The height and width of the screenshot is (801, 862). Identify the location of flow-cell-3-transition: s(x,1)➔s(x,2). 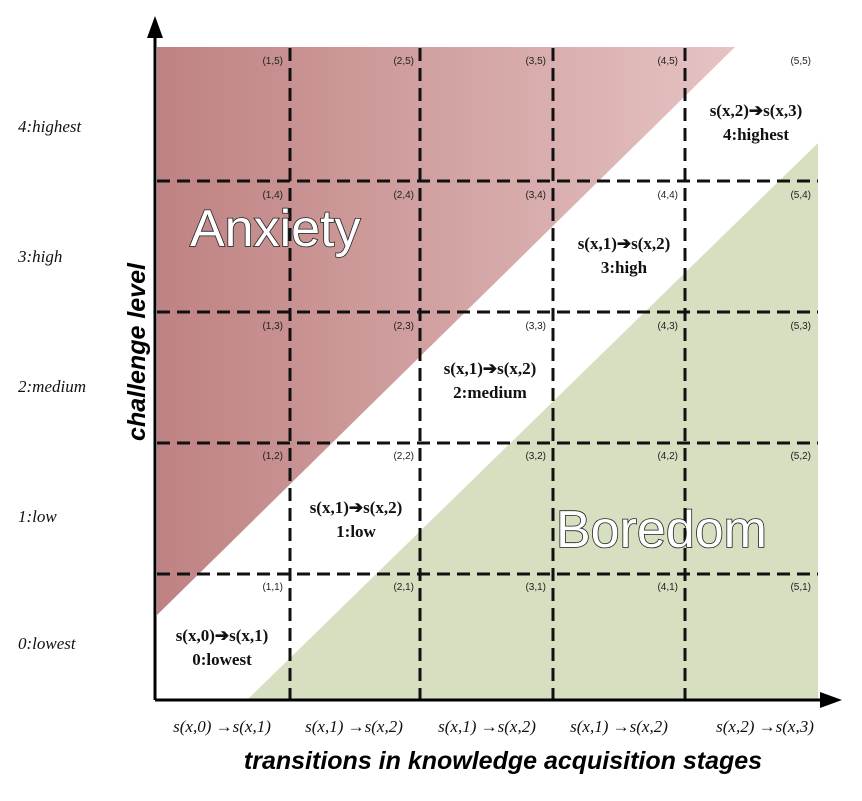
(624, 243).